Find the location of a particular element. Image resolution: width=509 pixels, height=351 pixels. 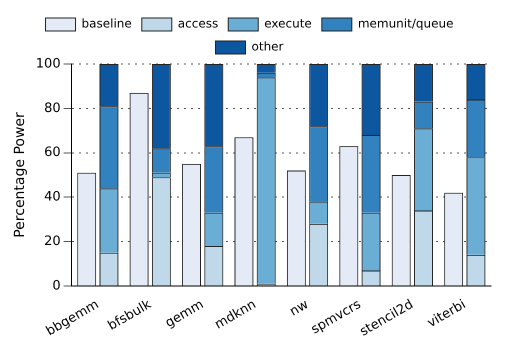

y-tick-label: 20 is located at coordinates (52, 241).